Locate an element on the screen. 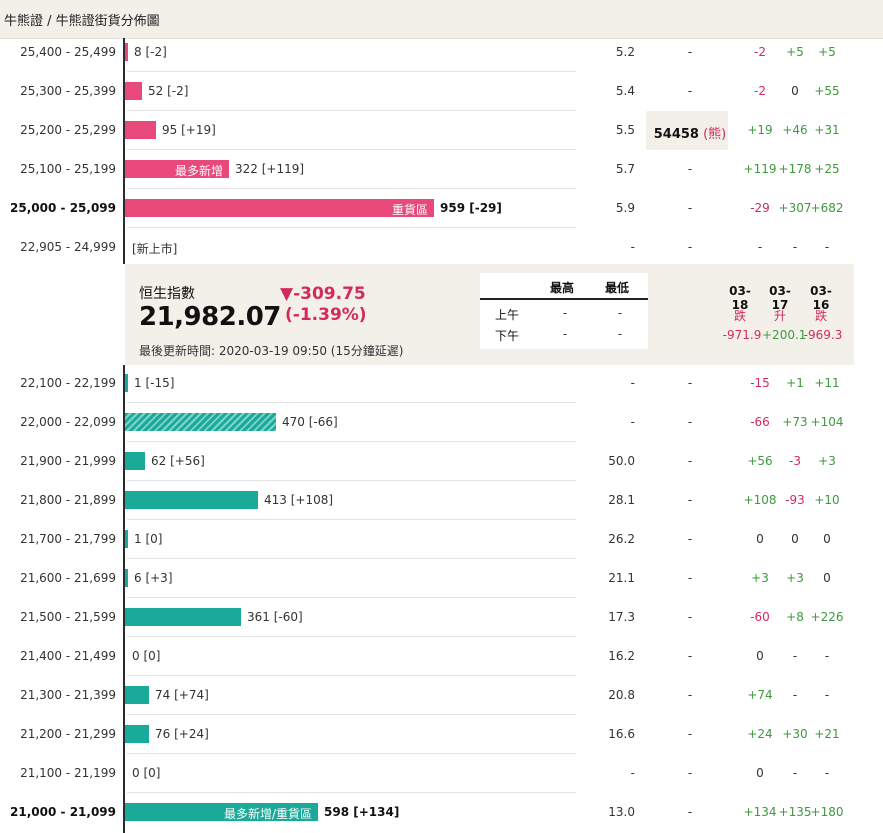 This screenshot has height=833, width=883. outstanding-label: 322 [+119] is located at coordinates (270, 169).